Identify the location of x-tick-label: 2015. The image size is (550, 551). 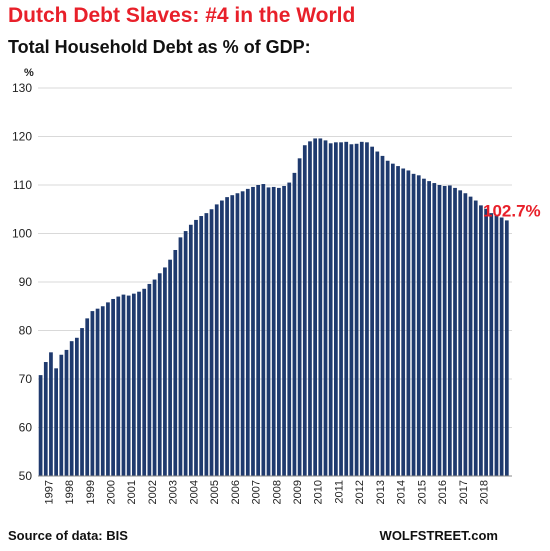
(422, 492).